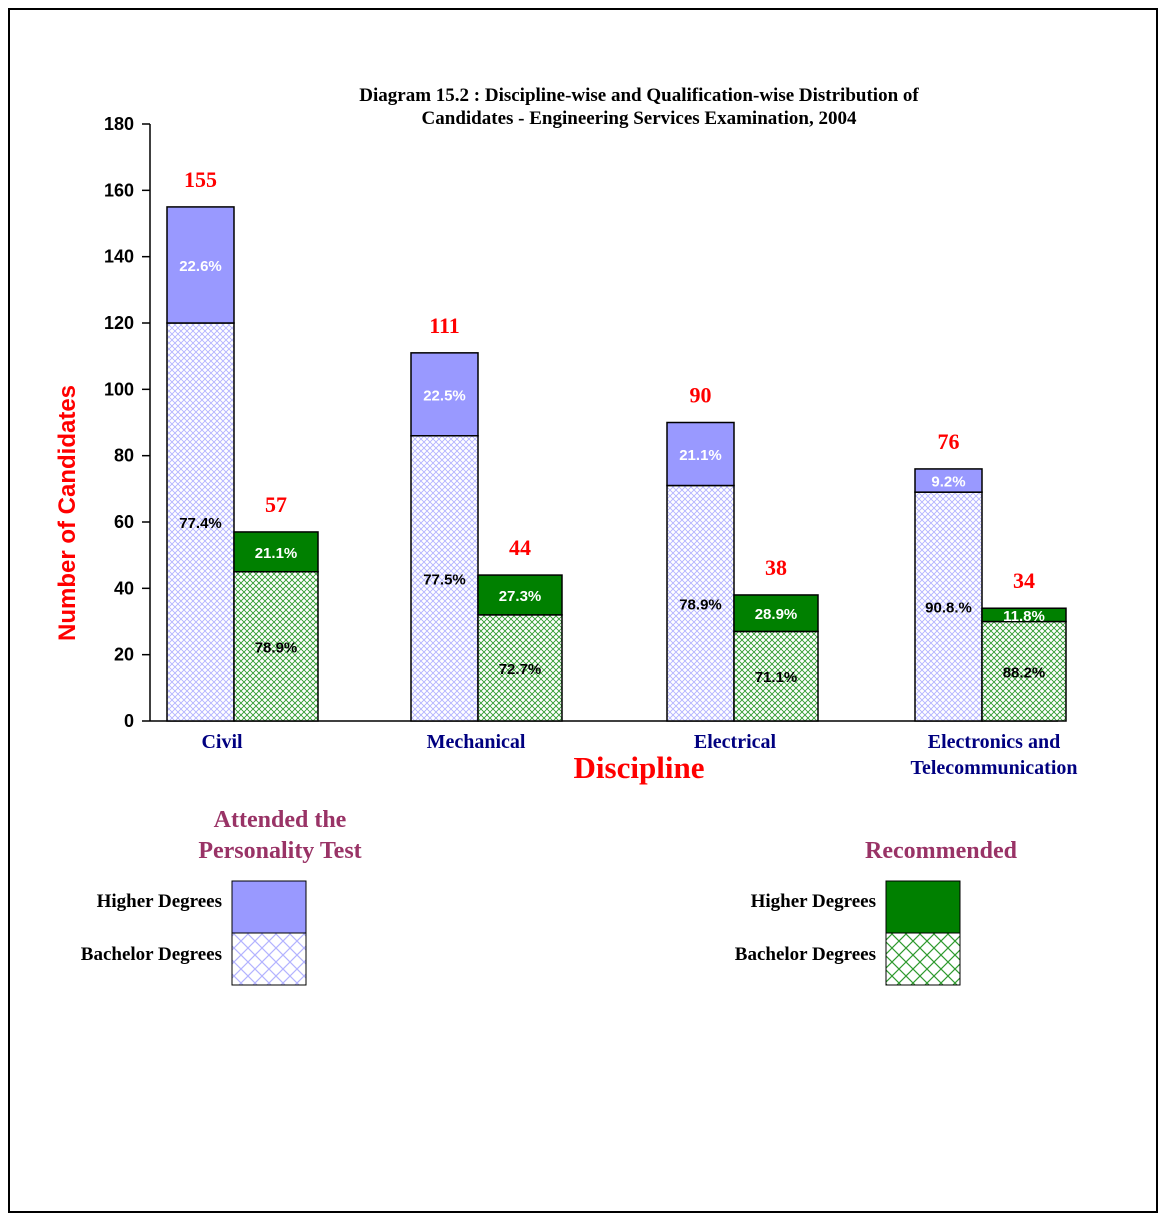 The width and height of the screenshot is (1169, 1223). I want to click on y-tick-label: 60, so click(124, 522).